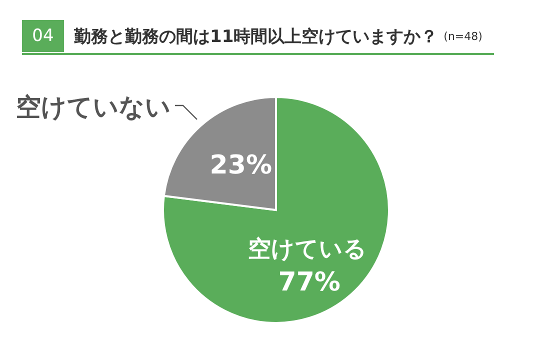  Describe the element at coordinates (309, 282) in the screenshot. I see `data-label: 77%` at that location.